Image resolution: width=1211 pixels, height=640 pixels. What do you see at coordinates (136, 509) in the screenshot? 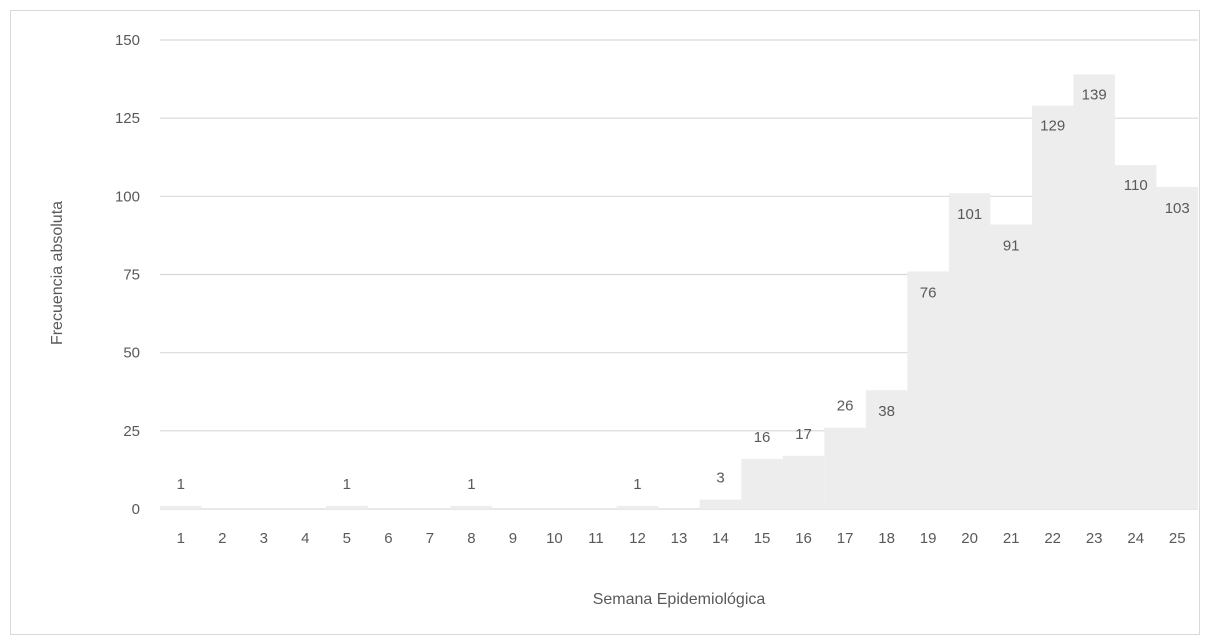
I see `y-tick-label: 0` at bounding box center [136, 509].